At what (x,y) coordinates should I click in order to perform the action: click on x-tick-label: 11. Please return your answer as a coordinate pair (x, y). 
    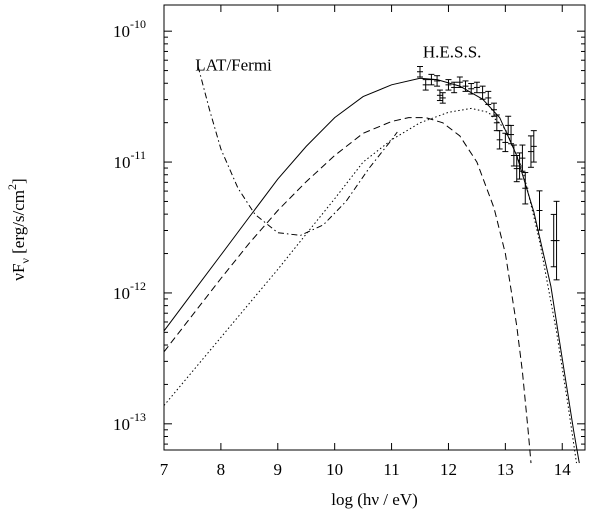
    Looking at the image, I should click on (391, 469).